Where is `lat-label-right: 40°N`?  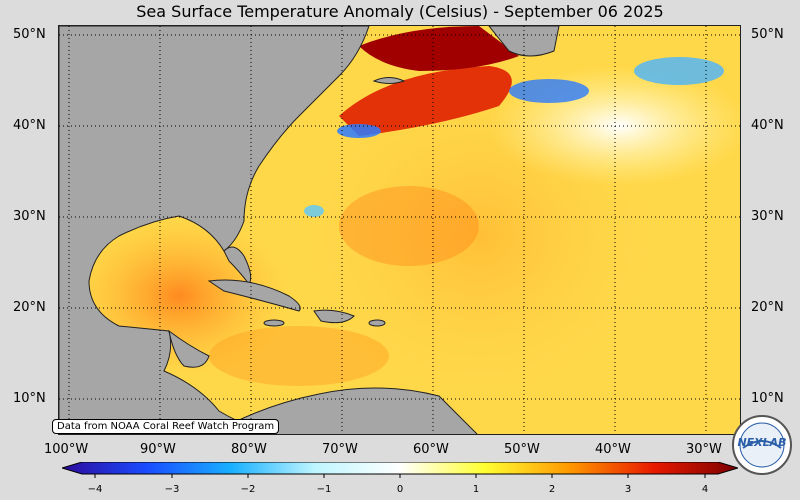
lat-label-right: 40°N is located at coordinates (767, 125).